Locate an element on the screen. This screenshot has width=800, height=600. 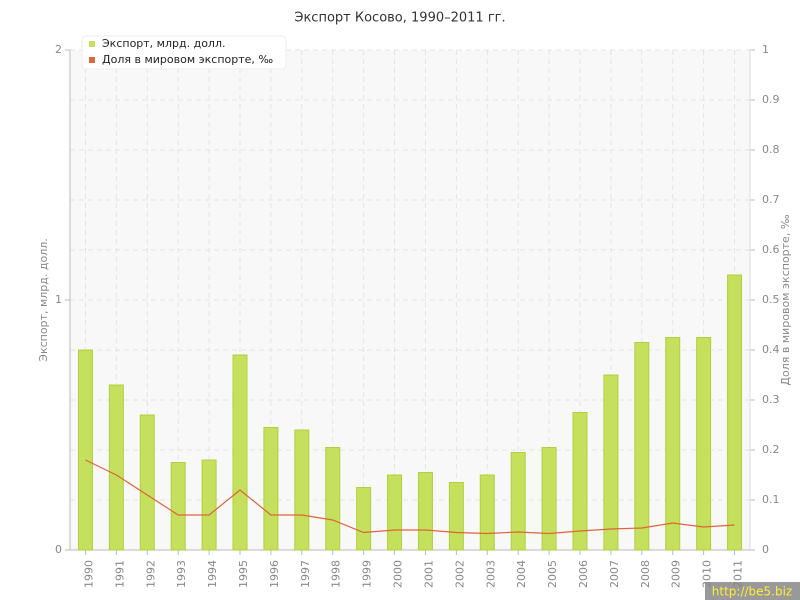
y2-axis-label: Доля в мировом экспорте, ‰ is located at coordinates (785, 299).